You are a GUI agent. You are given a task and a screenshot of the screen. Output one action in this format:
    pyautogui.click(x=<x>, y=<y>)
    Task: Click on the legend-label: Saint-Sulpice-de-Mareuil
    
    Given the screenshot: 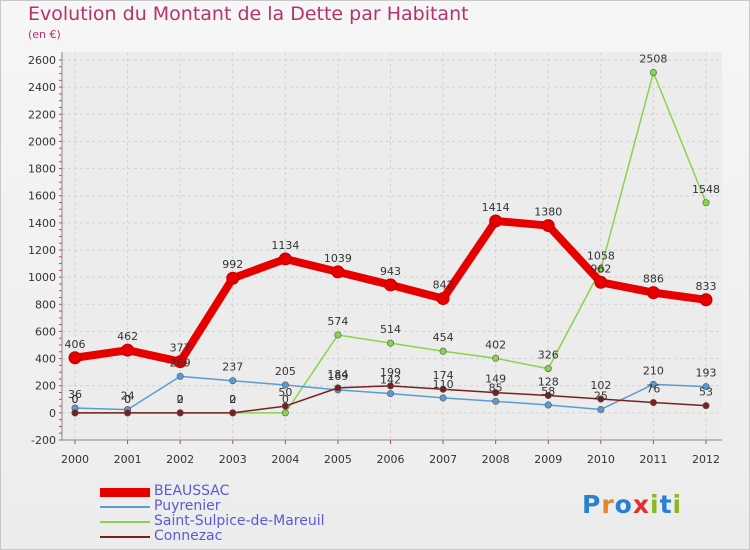 What is the action you would take?
    pyautogui.click(x=239, y=521)
    